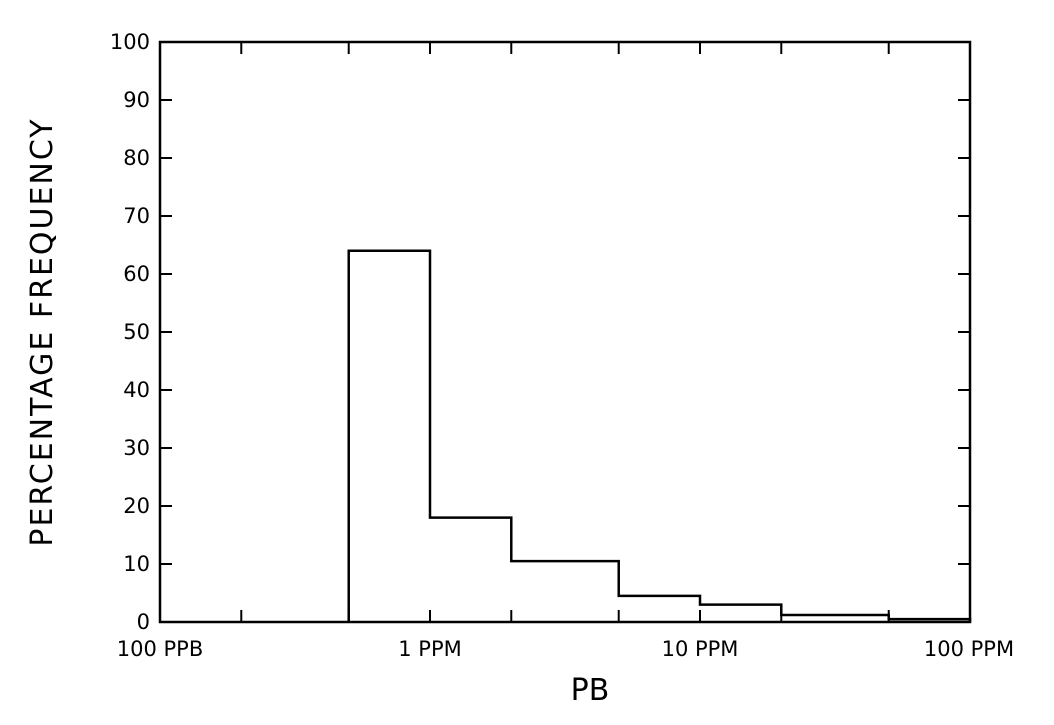 The height and width of the screenshot is (725, 1054). What do you see at coordinates (160, 649) in the screenshot?
I see `x-tick-label: 100 PPB` at bounding box center [160, 649].